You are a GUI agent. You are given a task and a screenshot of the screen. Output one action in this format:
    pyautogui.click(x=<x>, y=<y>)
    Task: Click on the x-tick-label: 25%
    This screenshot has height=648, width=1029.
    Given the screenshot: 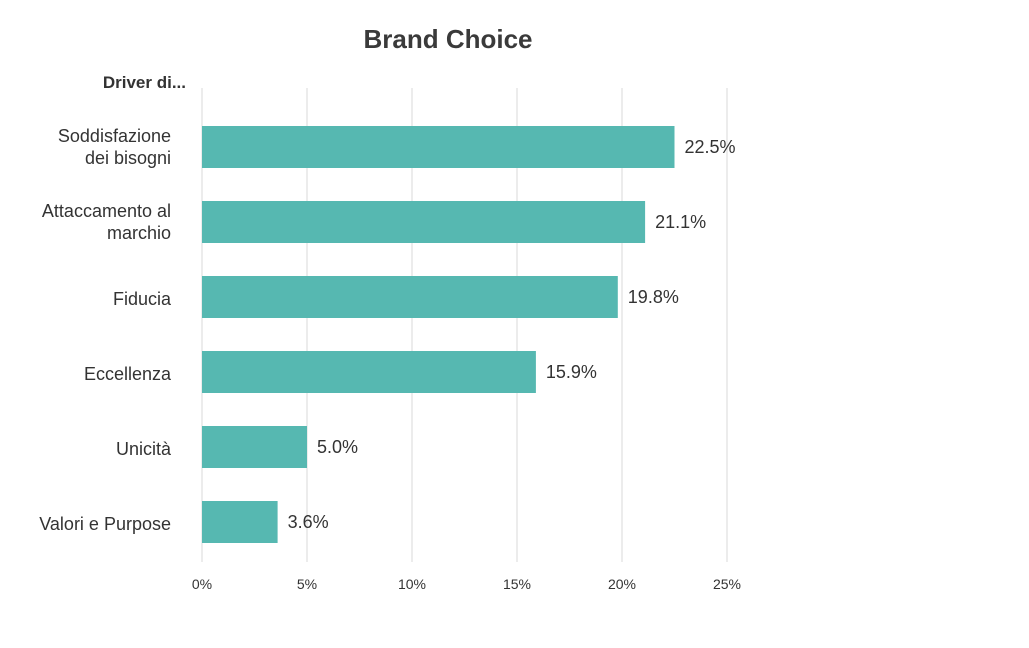 What is the action you would take?
    pyautogui.click(x=727, y=584)
    